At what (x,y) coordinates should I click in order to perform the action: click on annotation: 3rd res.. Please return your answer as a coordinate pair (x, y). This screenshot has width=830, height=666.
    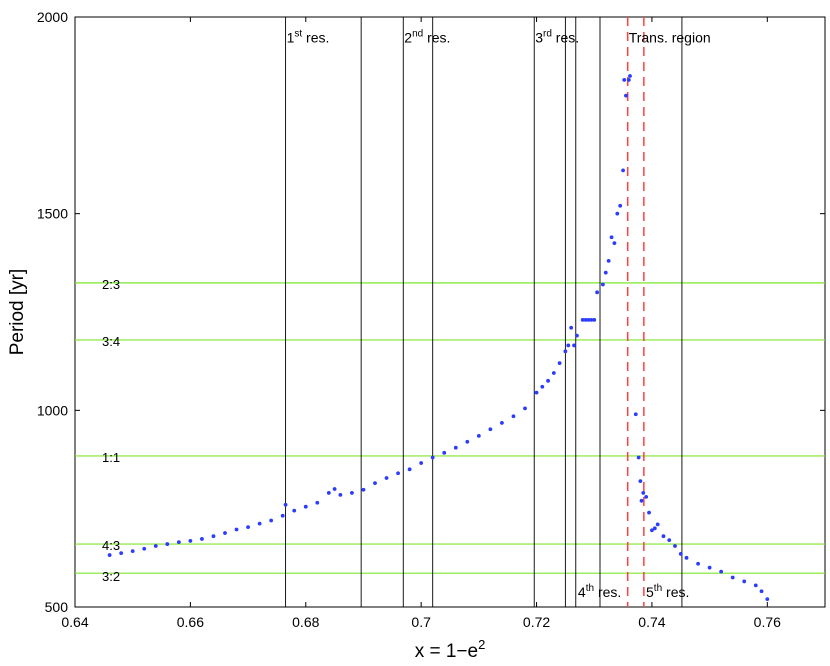
    Looking at the image, I should click on (557, 37).